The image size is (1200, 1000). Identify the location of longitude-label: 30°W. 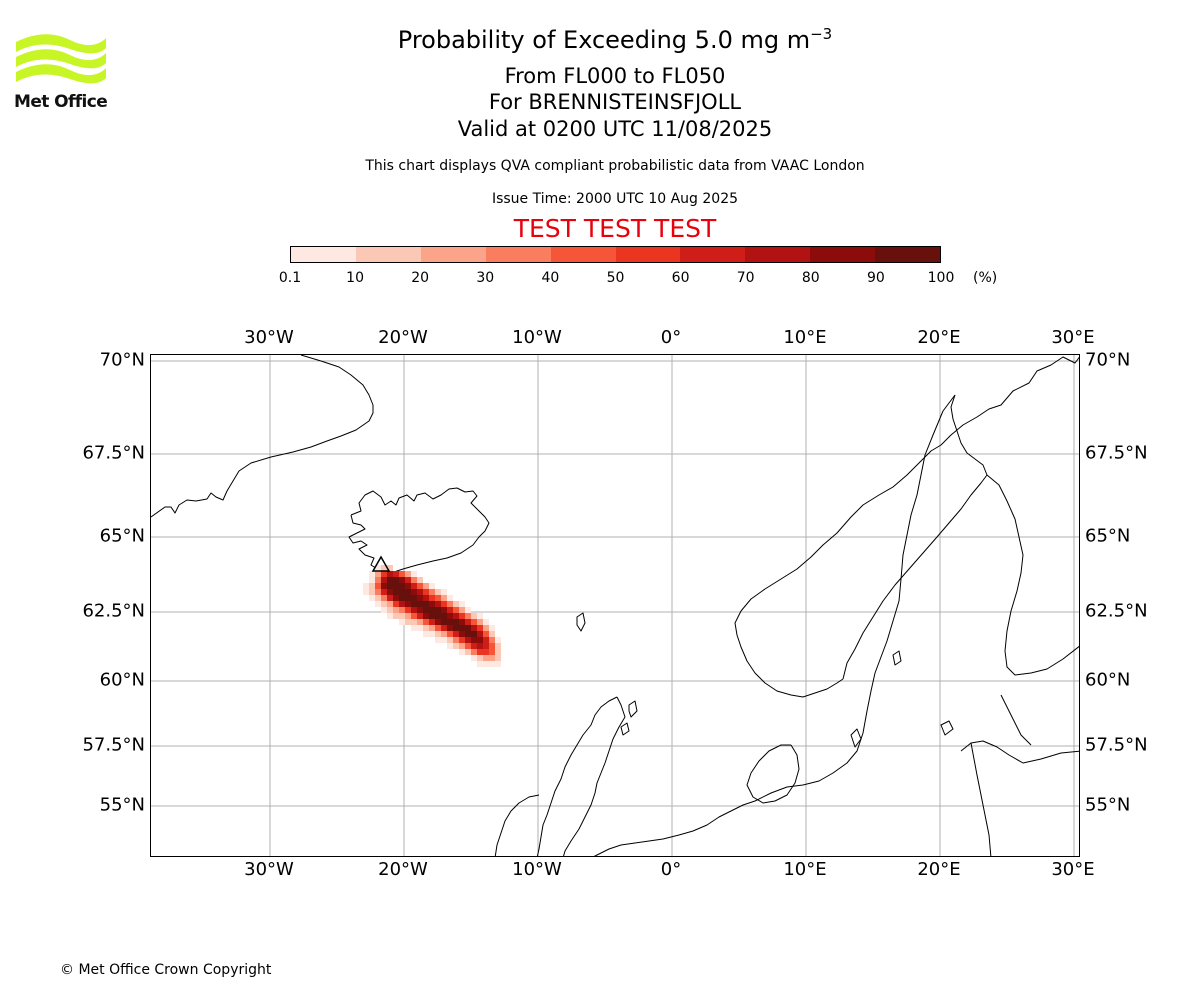
(269, 869).